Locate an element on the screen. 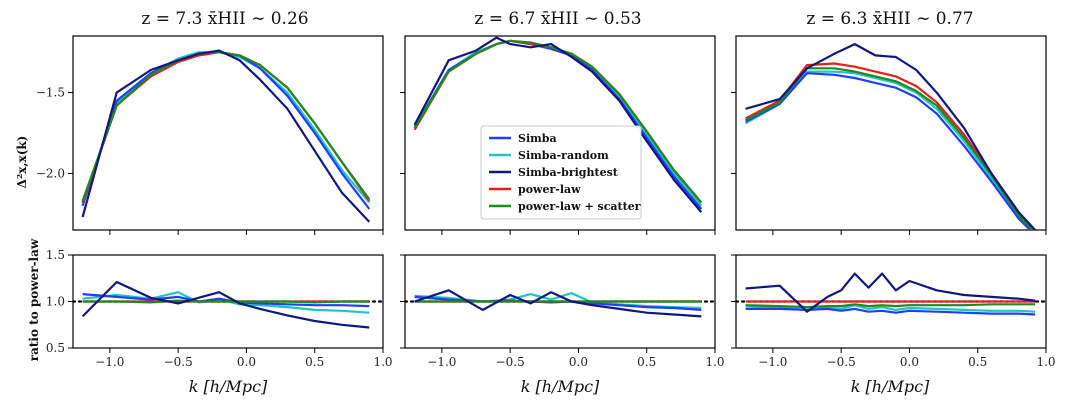 The image size is (1078, 402). legend-label-simba: Simba is located at coordinates (537, 138).